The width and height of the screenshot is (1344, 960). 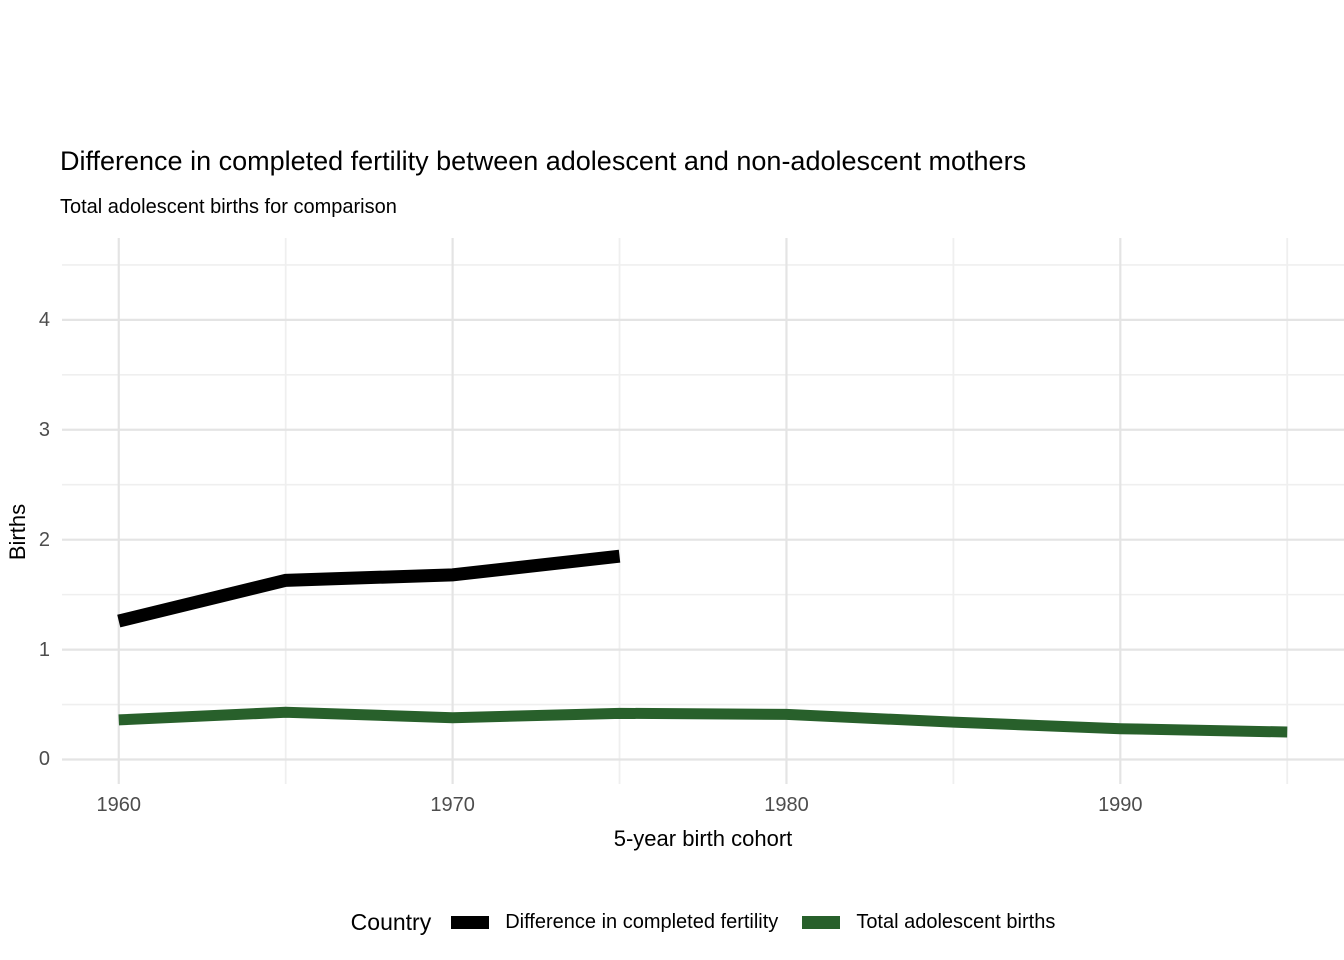 What do you see at coordinates (44, 759) in the screenshot?
I see `y-tick-label: 0` at bounding box center [44, 759].